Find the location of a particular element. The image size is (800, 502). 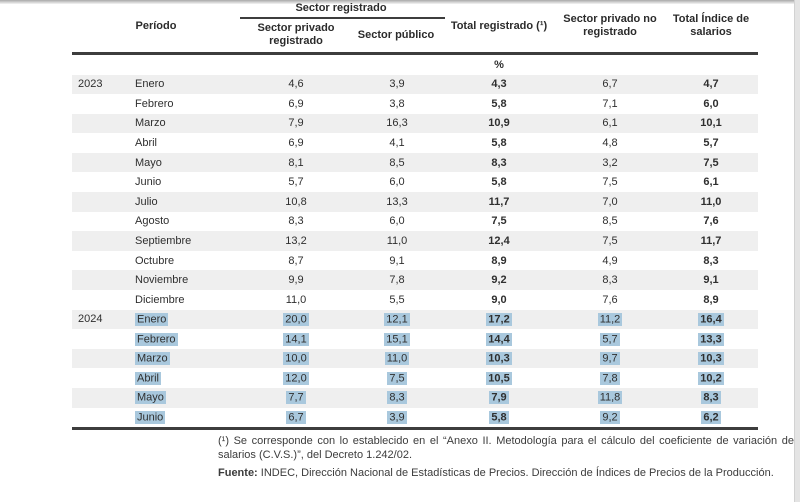

cell-total-index: 16,4 is located at coordinates (711, 319).